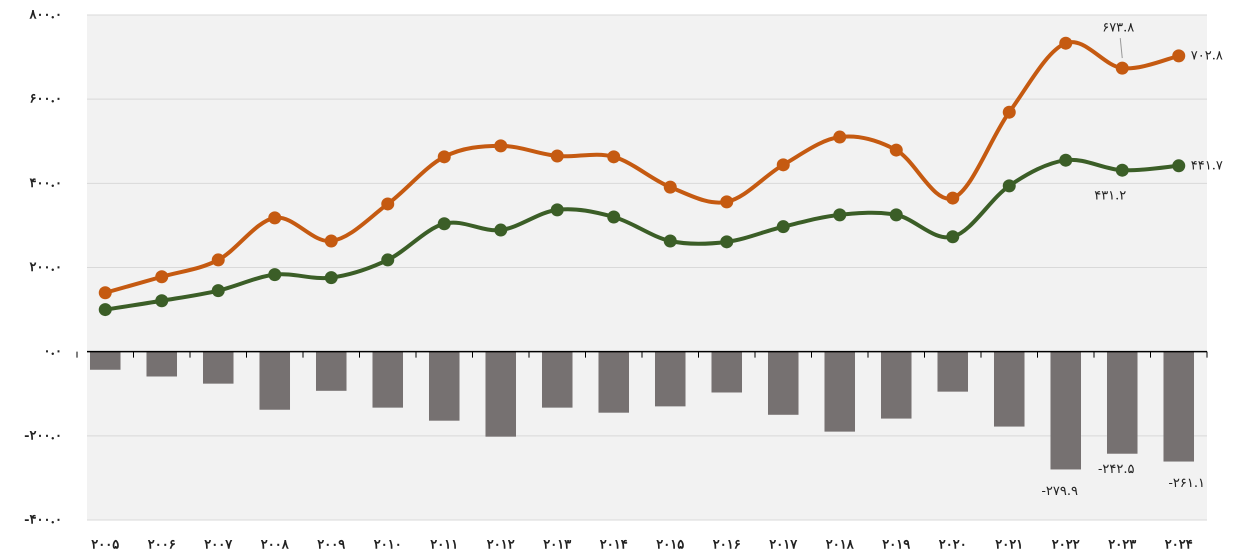 This screenshot has height=557, width=1237. I want to click on x-tick-label: ۲۰۰۸, so click(275, 545).